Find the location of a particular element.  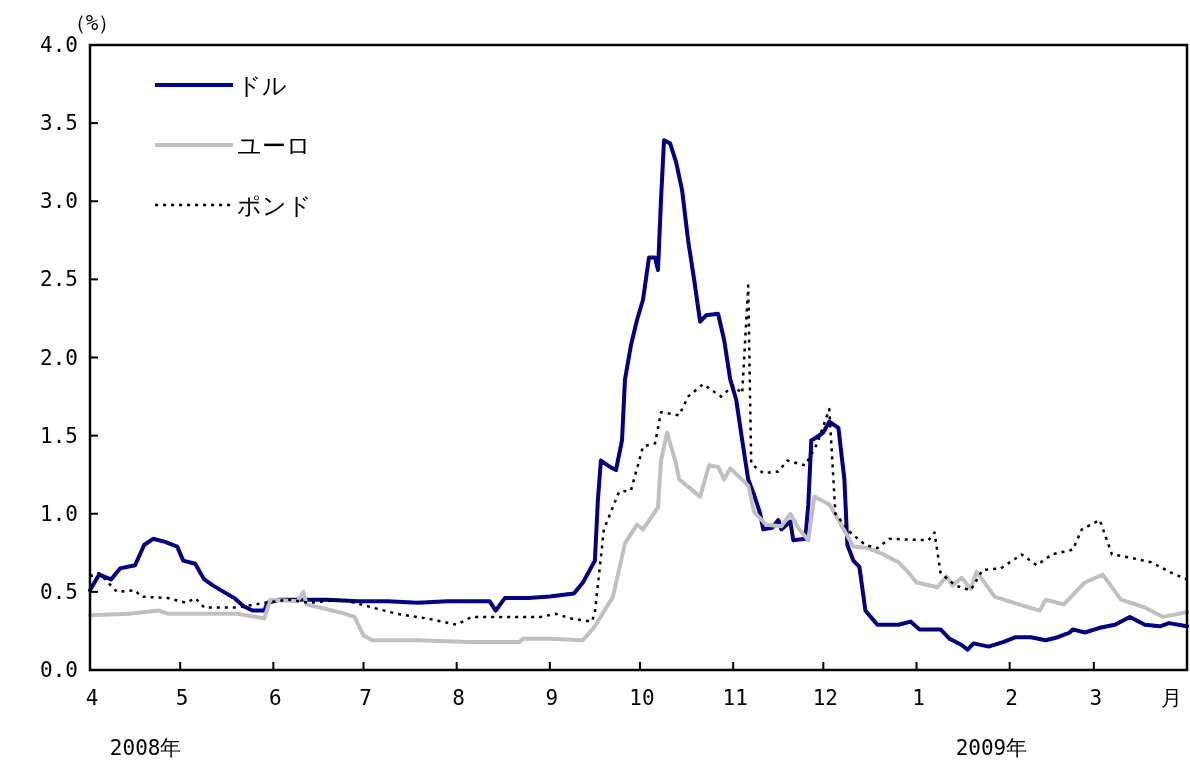

y-tick-label: 1.5 is located at coordinates (59, 435).